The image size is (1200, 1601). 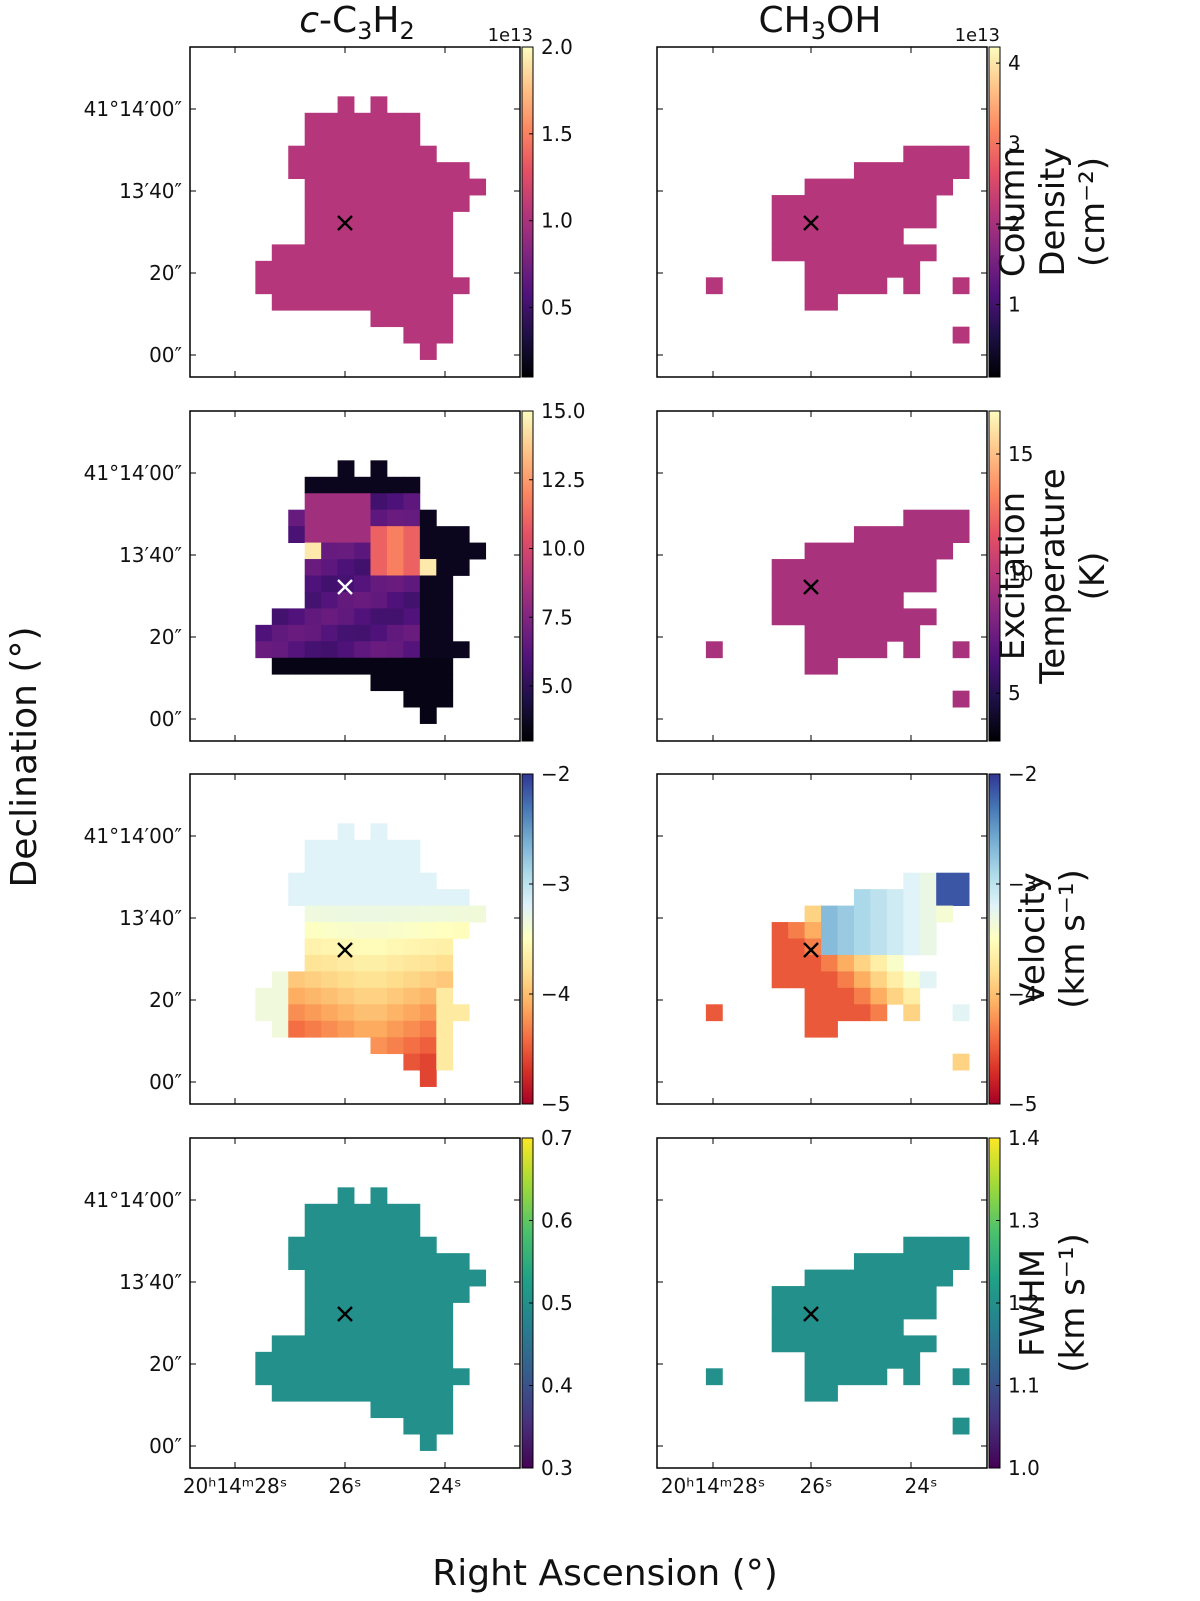 I want to click on row-label-line: (km s⁻¹), so click(x=1073, y=938).